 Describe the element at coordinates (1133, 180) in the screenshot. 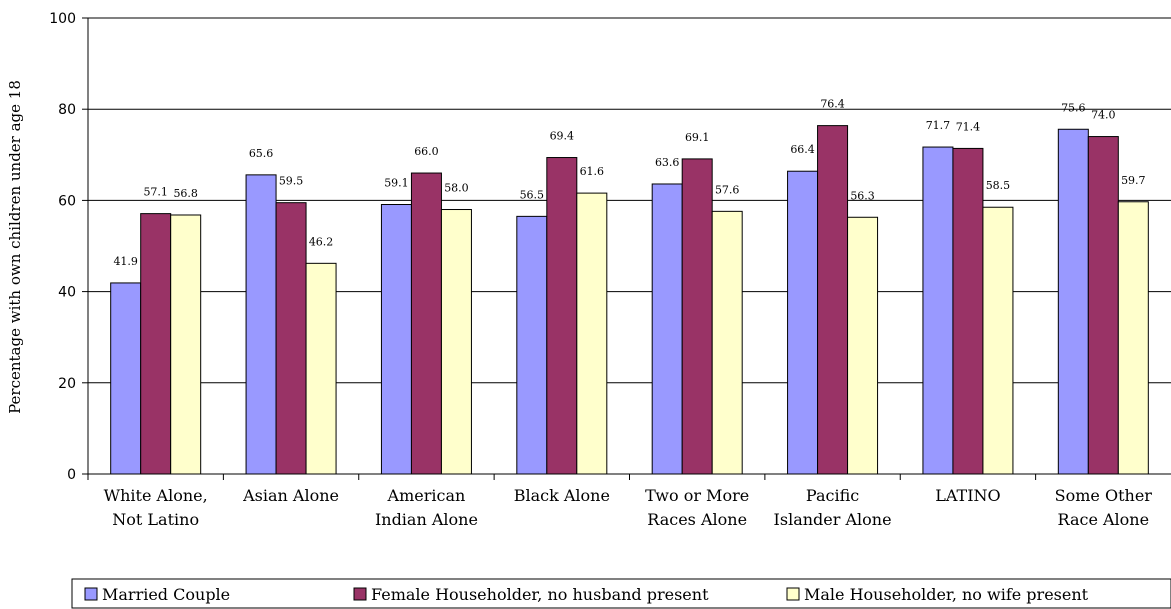

I see `data-label: 59.7` at that location.